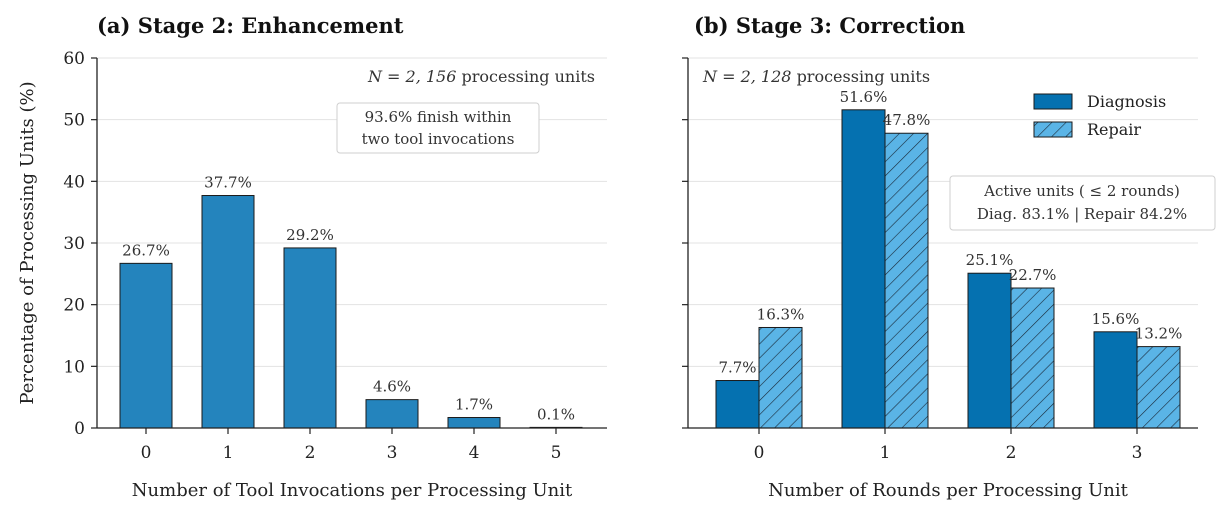 The image size is (1231, 519). What do you see at coordinates (146, 453) in the screenshot?
I see `panel-a-x-tick-label: 0` at bounding box center [146, 453].